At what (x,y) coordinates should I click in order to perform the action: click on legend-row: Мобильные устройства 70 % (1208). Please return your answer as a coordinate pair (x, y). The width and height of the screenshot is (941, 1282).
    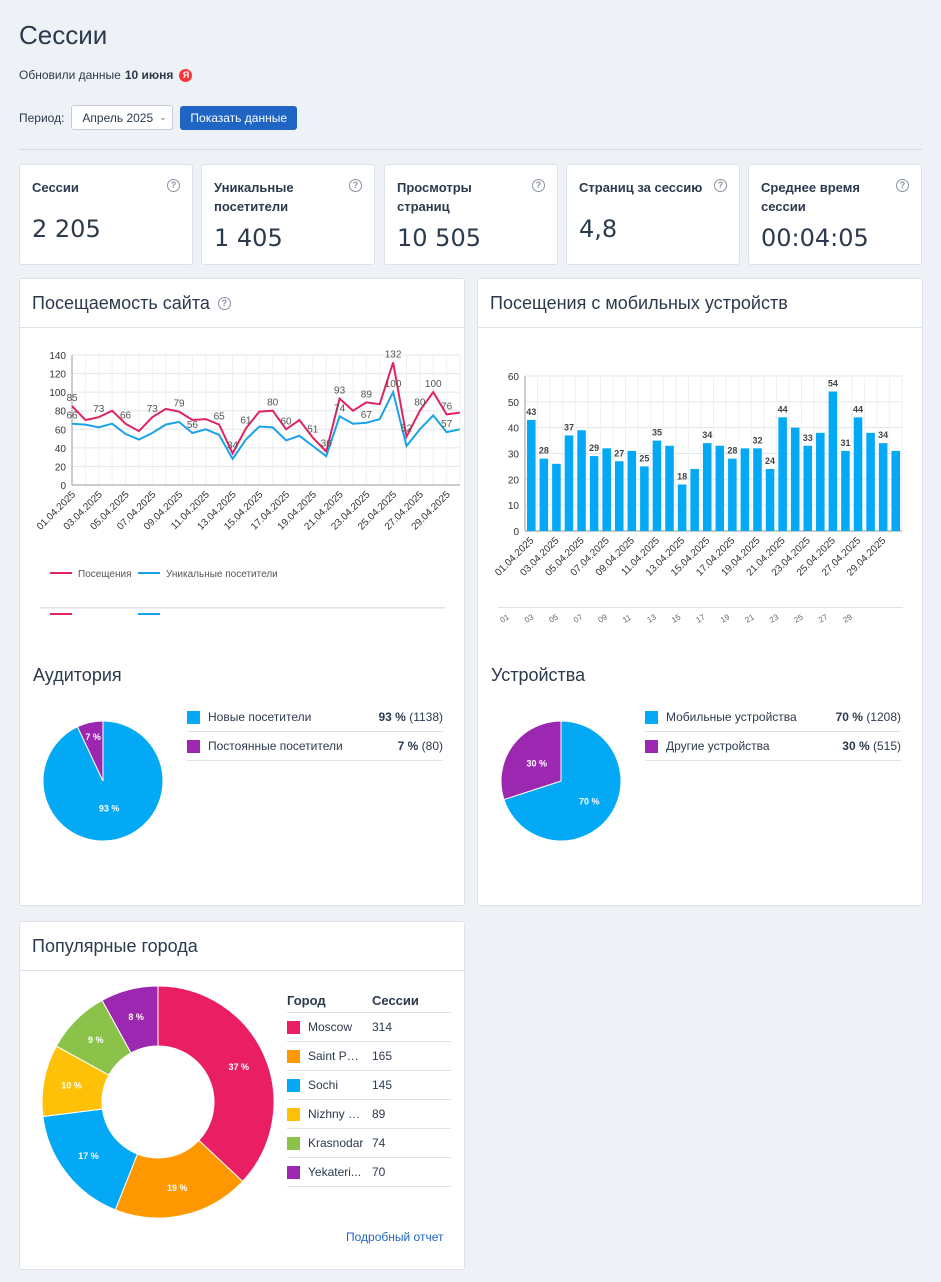
    Looking at the image, I should click on (773, 717).